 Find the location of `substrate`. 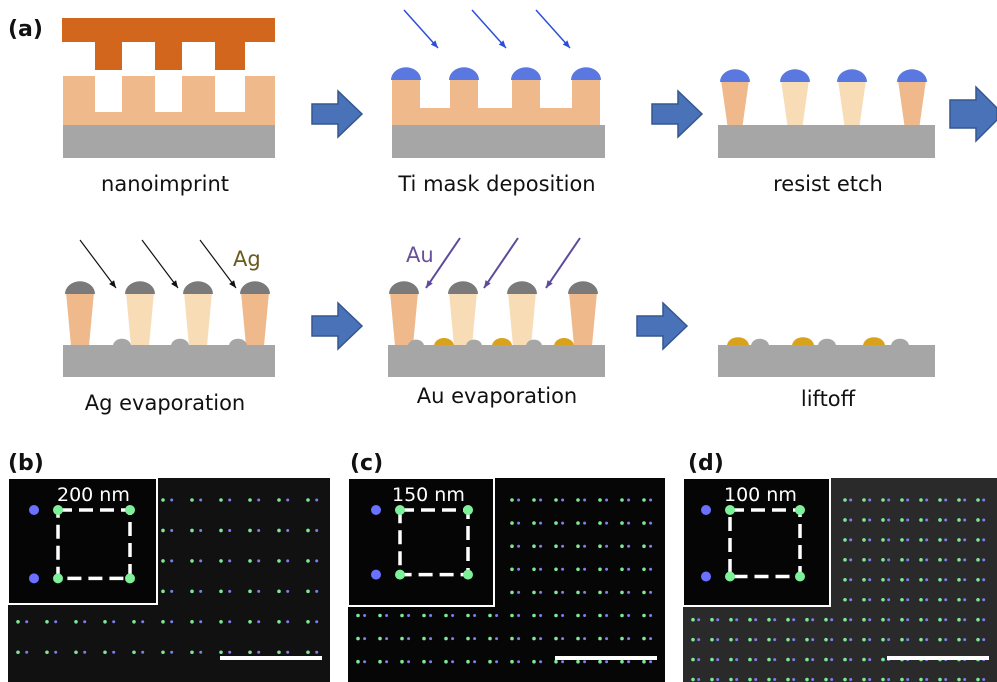

substrate is located at coordinates (496, 361).